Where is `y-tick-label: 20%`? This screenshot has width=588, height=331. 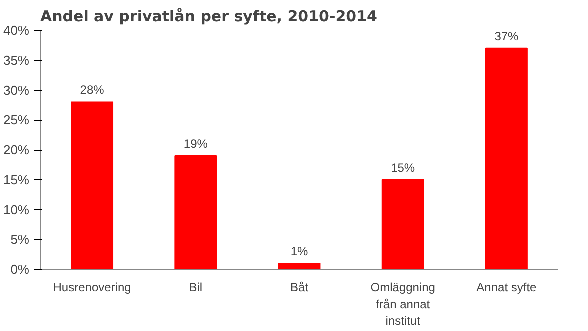
y-tick-label: 20% is located at coordinates (16, 150).